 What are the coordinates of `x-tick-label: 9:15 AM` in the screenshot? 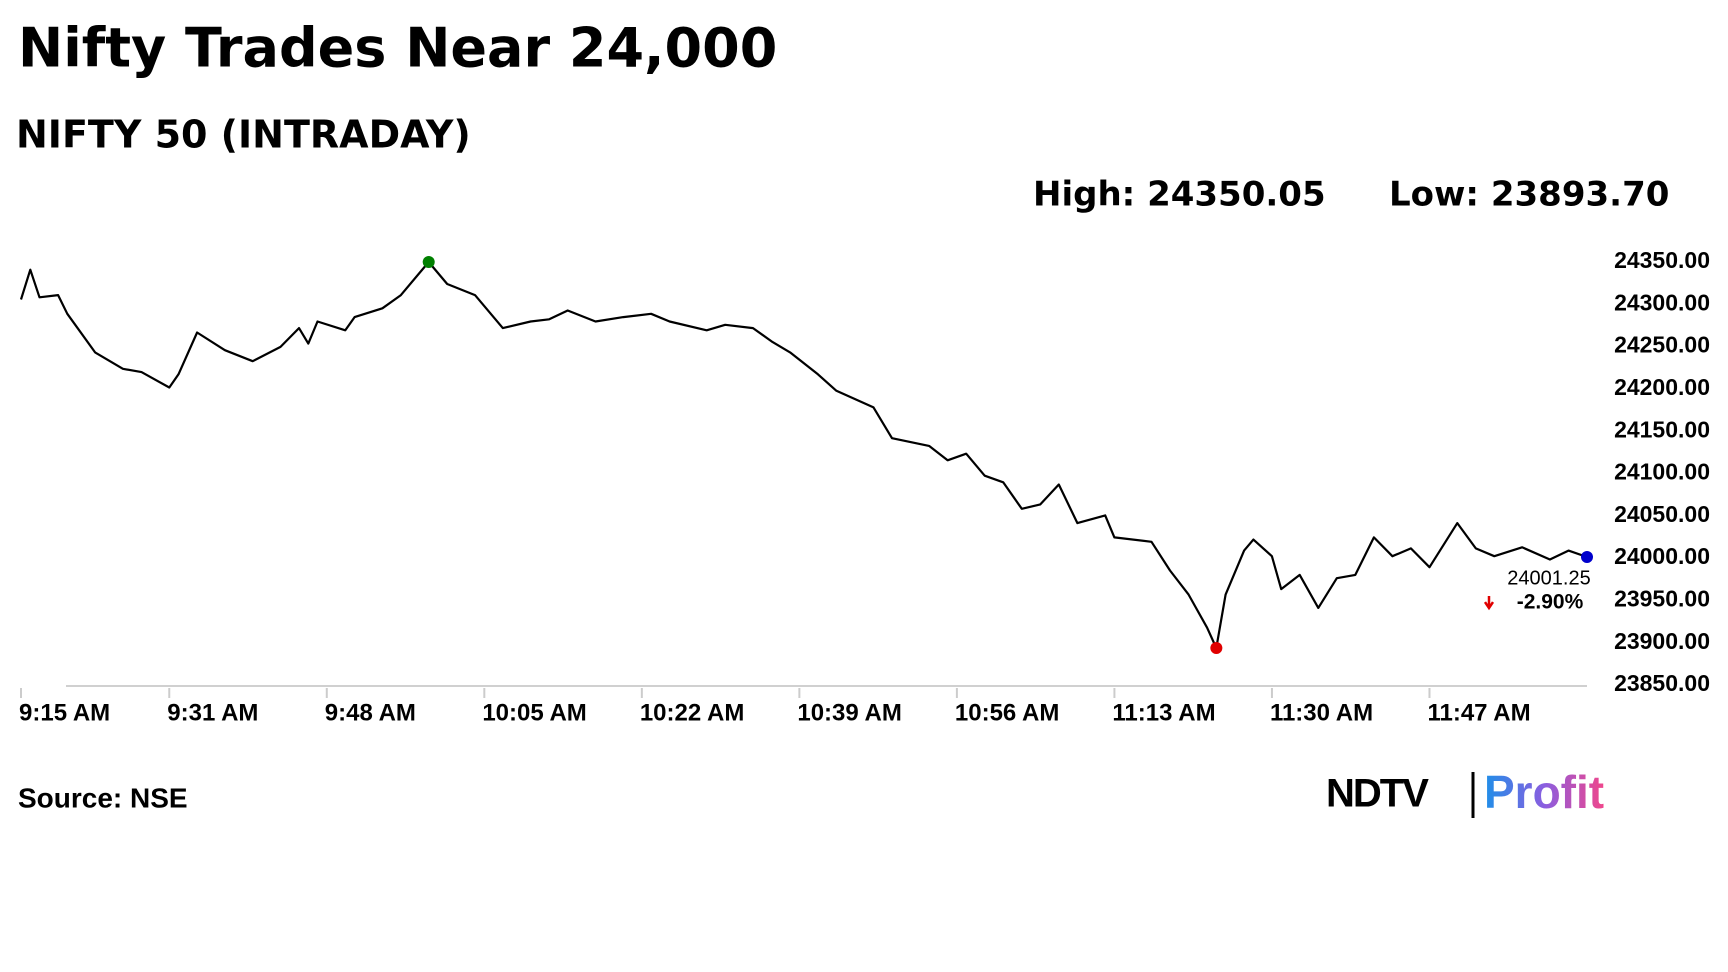 It's located at (64, 712).